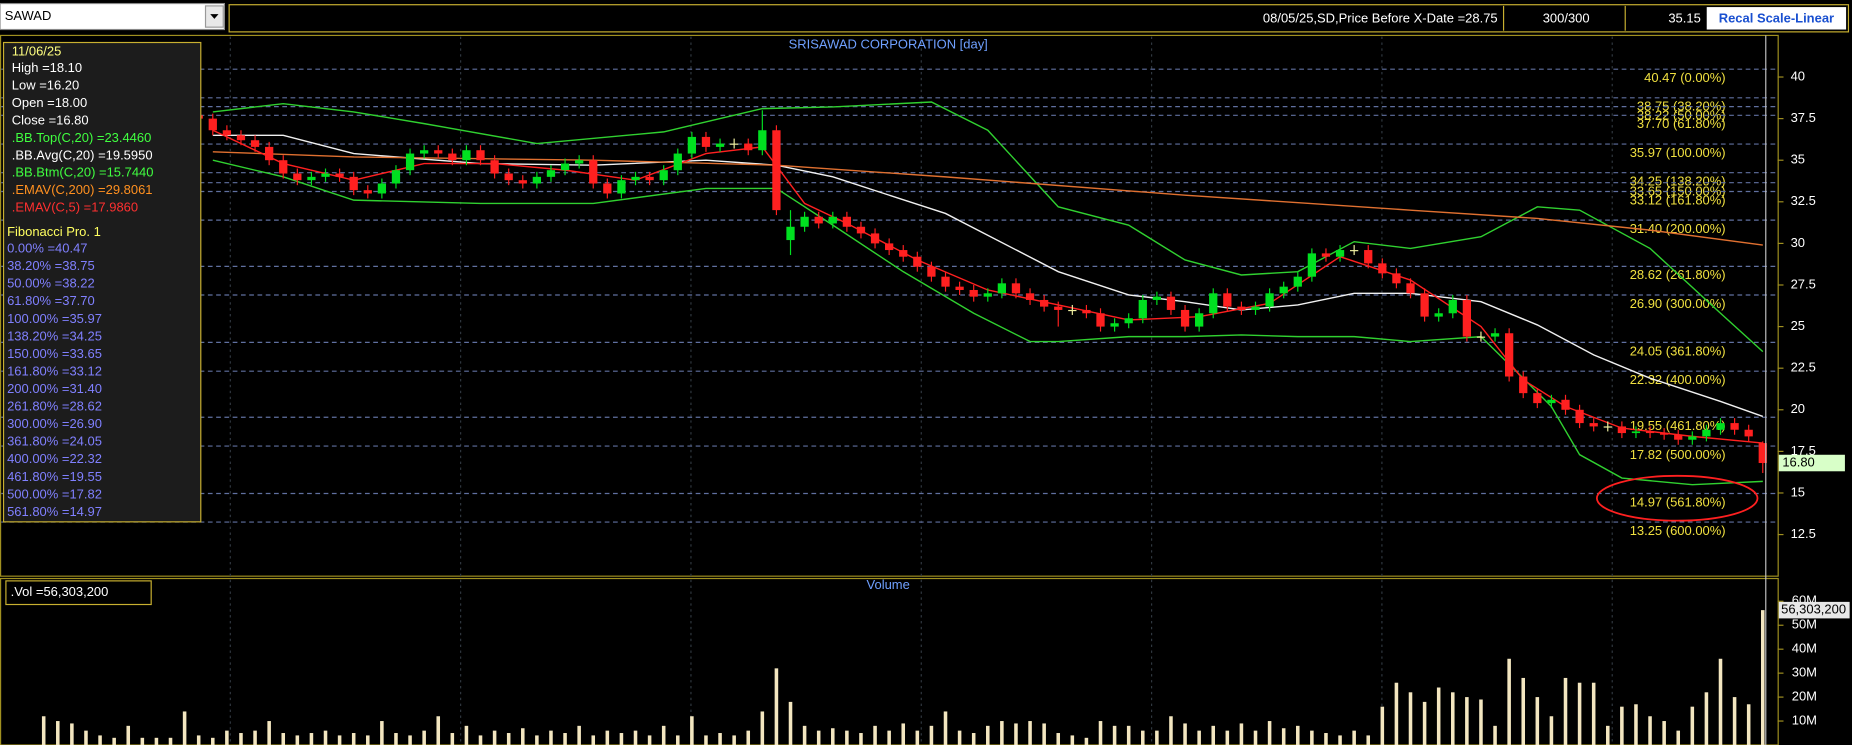 This screenshot has height=745, width=1852. I want to click on info-bar, so click(1039, 18).